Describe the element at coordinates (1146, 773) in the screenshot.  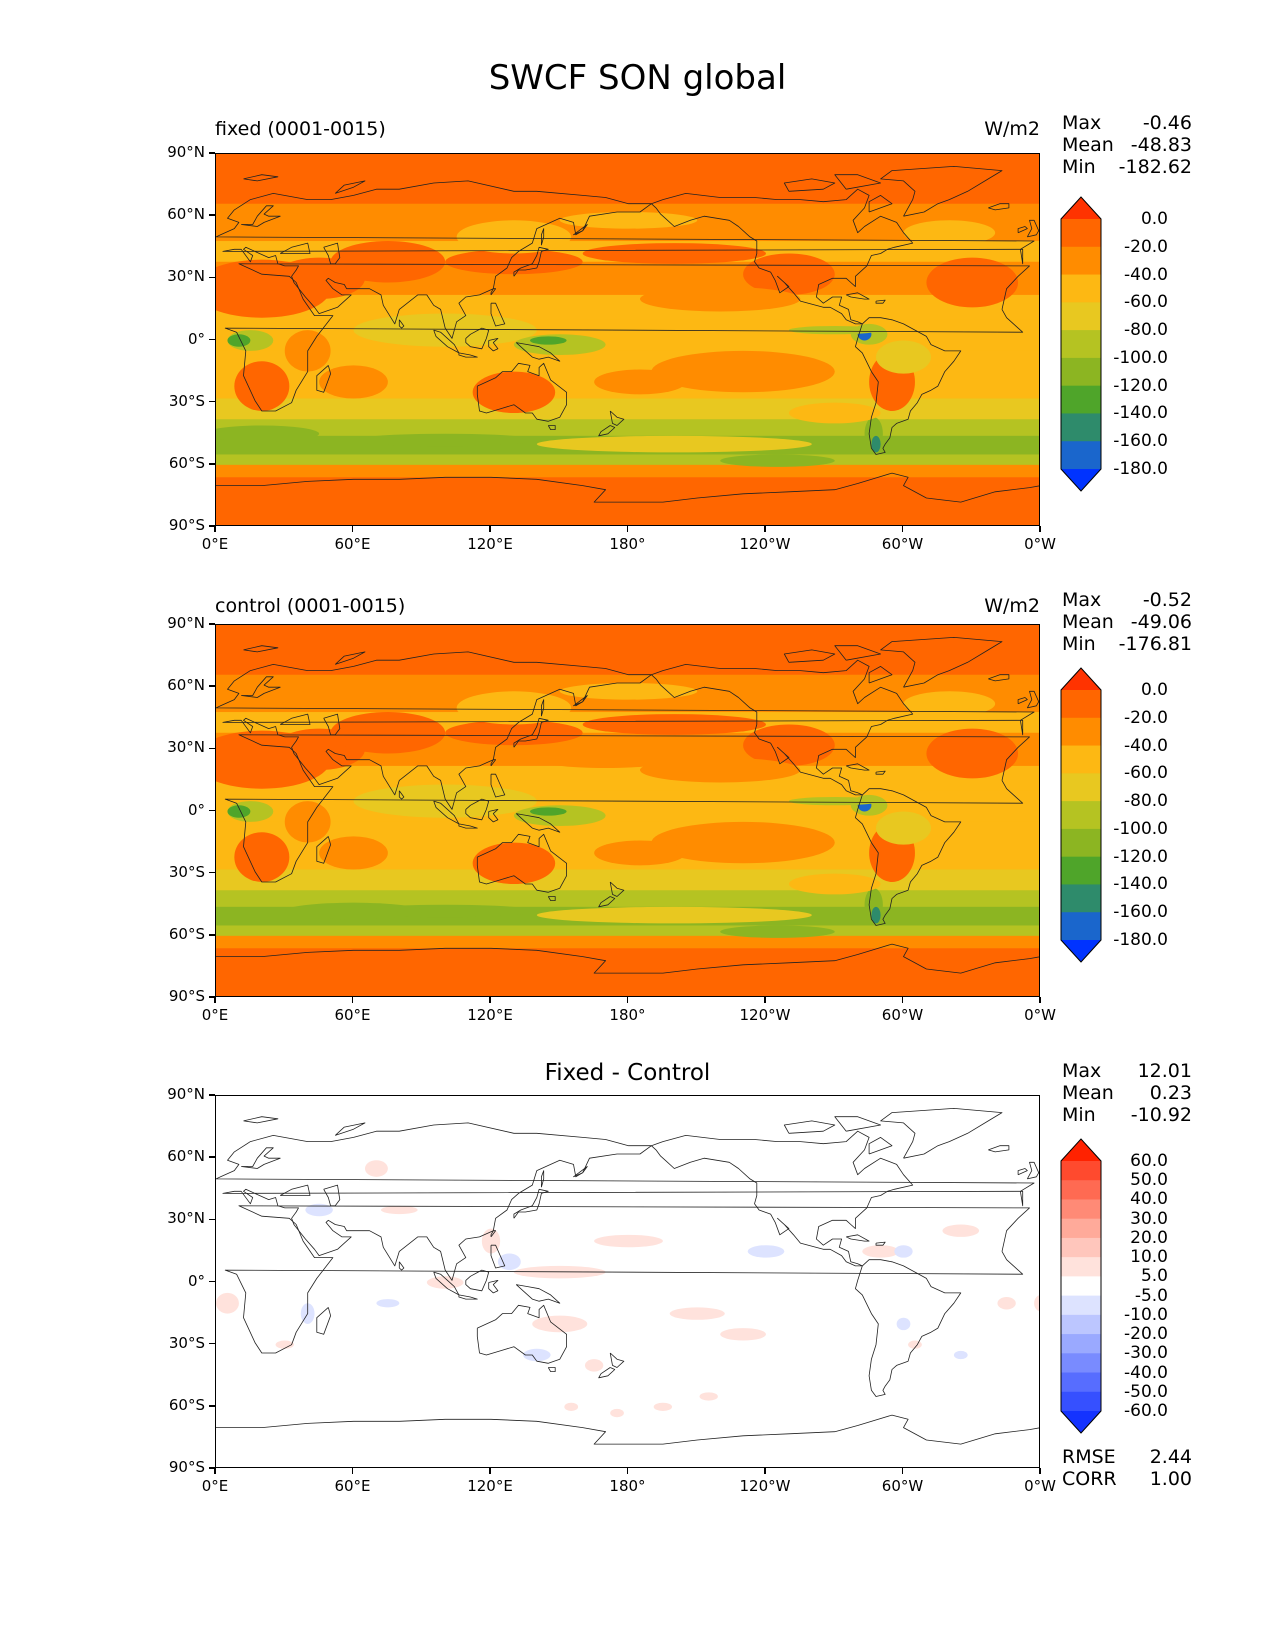
I see `colorbar-label: -60.0` at that location.